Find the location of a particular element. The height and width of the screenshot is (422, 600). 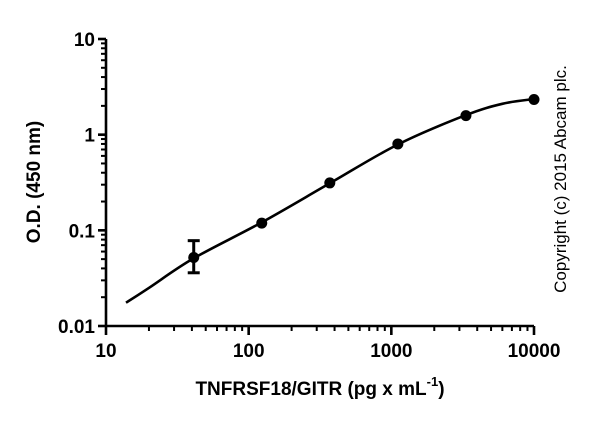

x-tick-label: 1000 is located at coordinates (391, 351).